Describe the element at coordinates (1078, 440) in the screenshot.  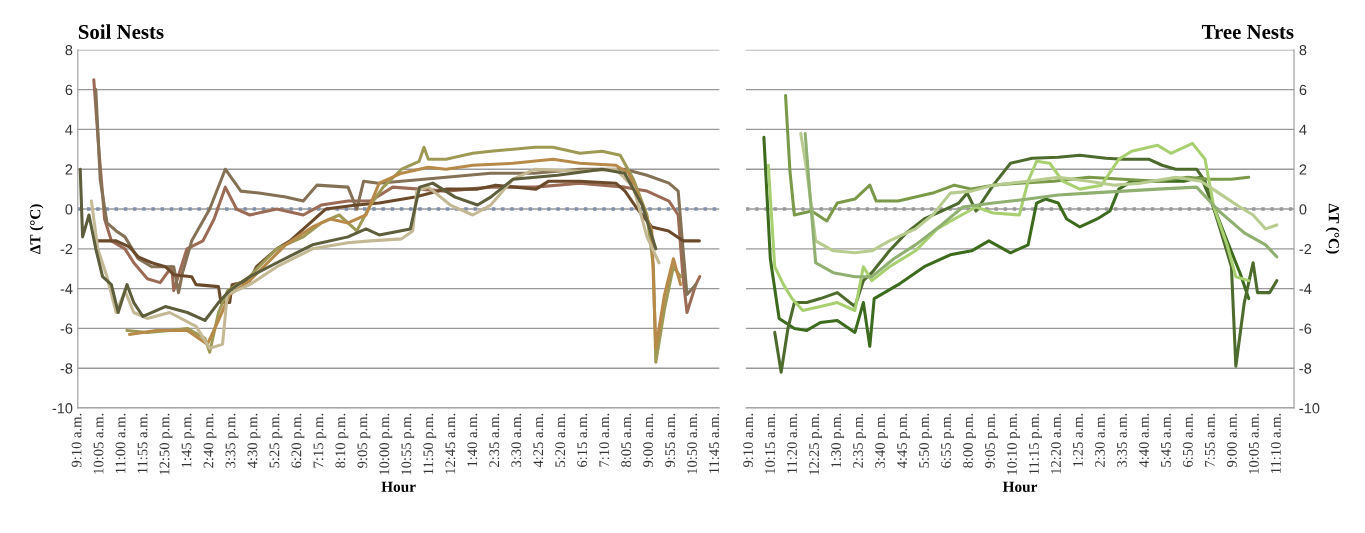
I see `x-tick-label: 1:25 a.m.` at that location.